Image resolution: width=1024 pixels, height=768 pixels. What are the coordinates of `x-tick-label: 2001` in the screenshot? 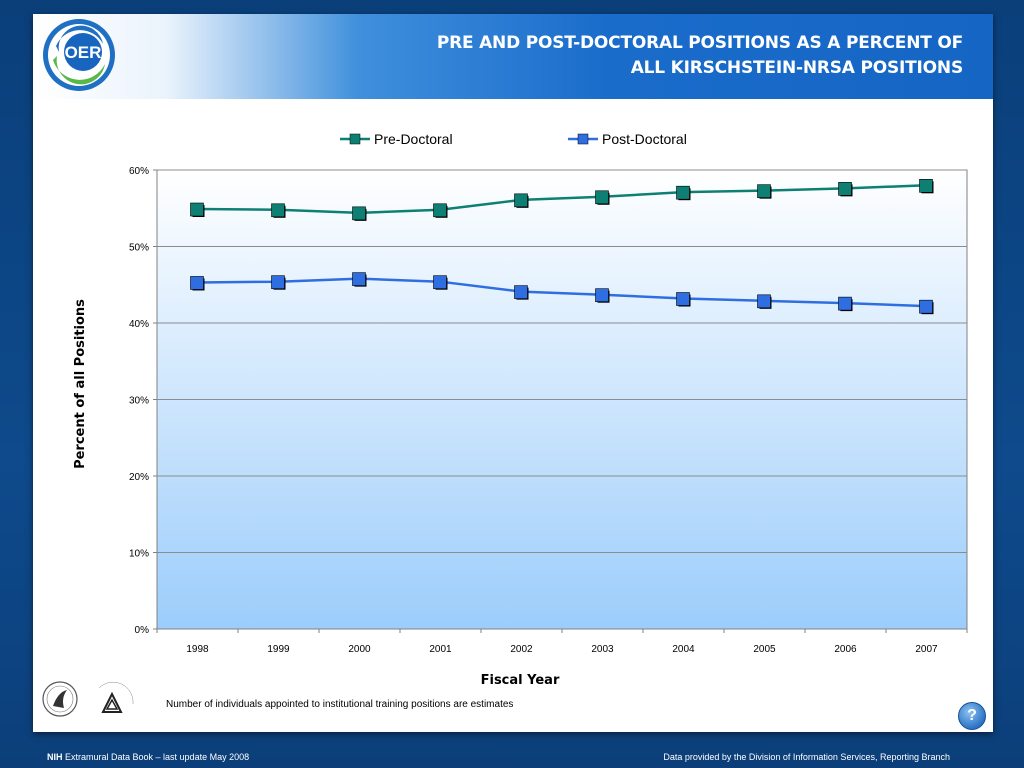 It's located at (440, 649).